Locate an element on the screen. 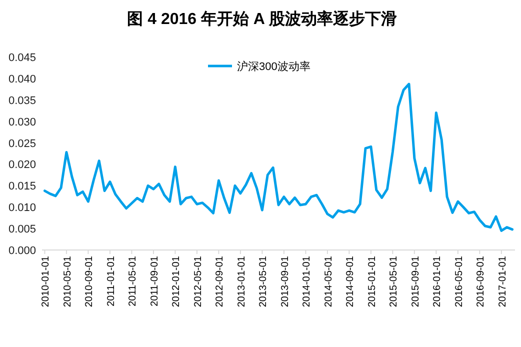 This screenshot has height=347, width=521. x-tick-label: 2010-05-01 is located at coordinates (68, 282).